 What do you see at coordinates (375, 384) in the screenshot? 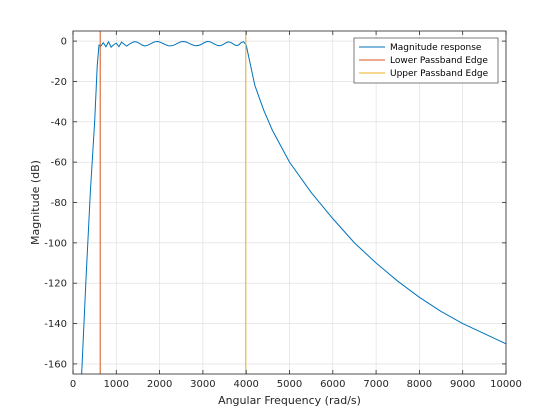
I see `x-tick-label: 7000` at bounding box center [375, 384].